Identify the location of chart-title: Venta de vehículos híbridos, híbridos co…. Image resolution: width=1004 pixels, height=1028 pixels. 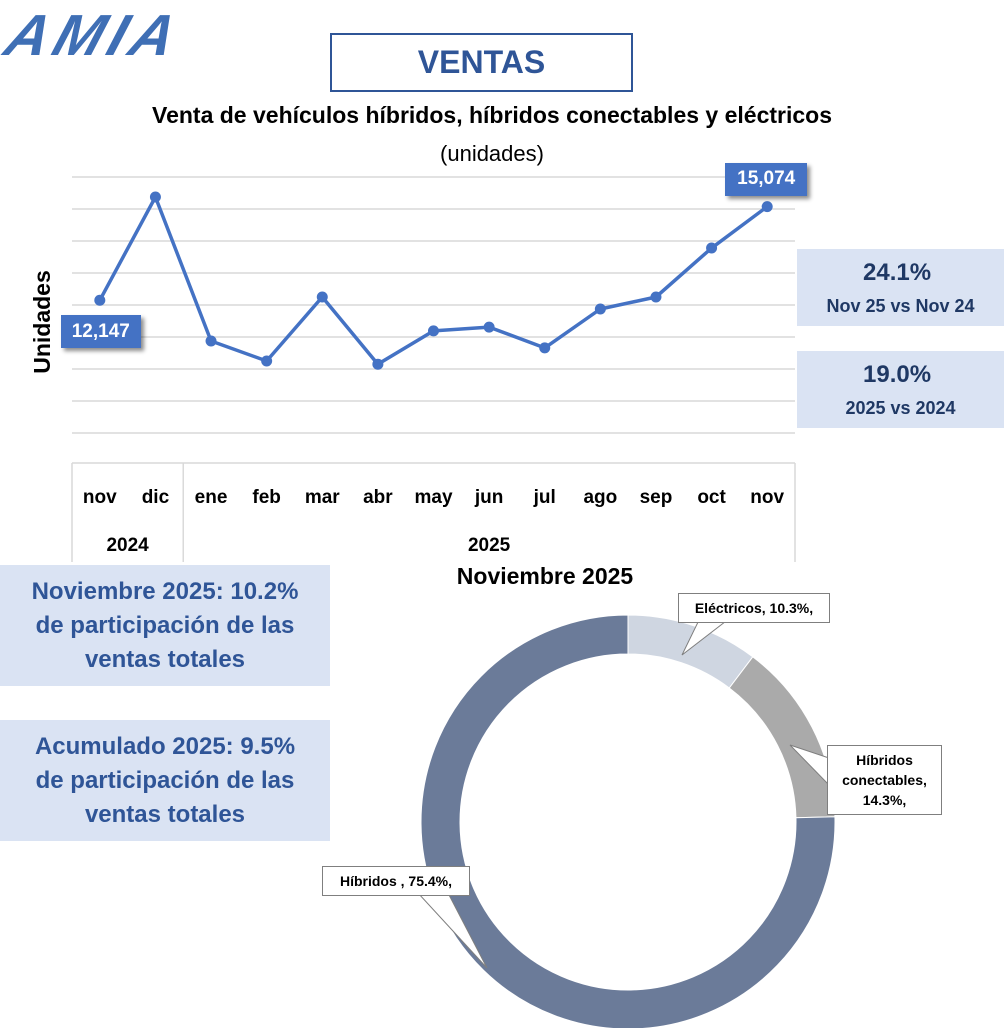
(492, 115).